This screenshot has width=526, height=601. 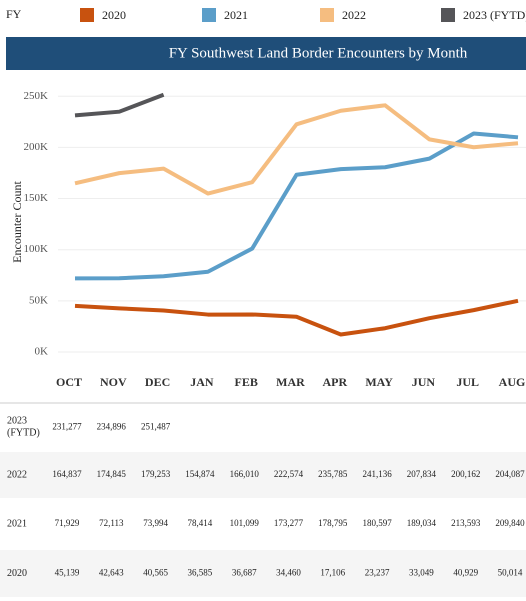 I want to click on table-cell: 40,565, so click(x=155, y=573).